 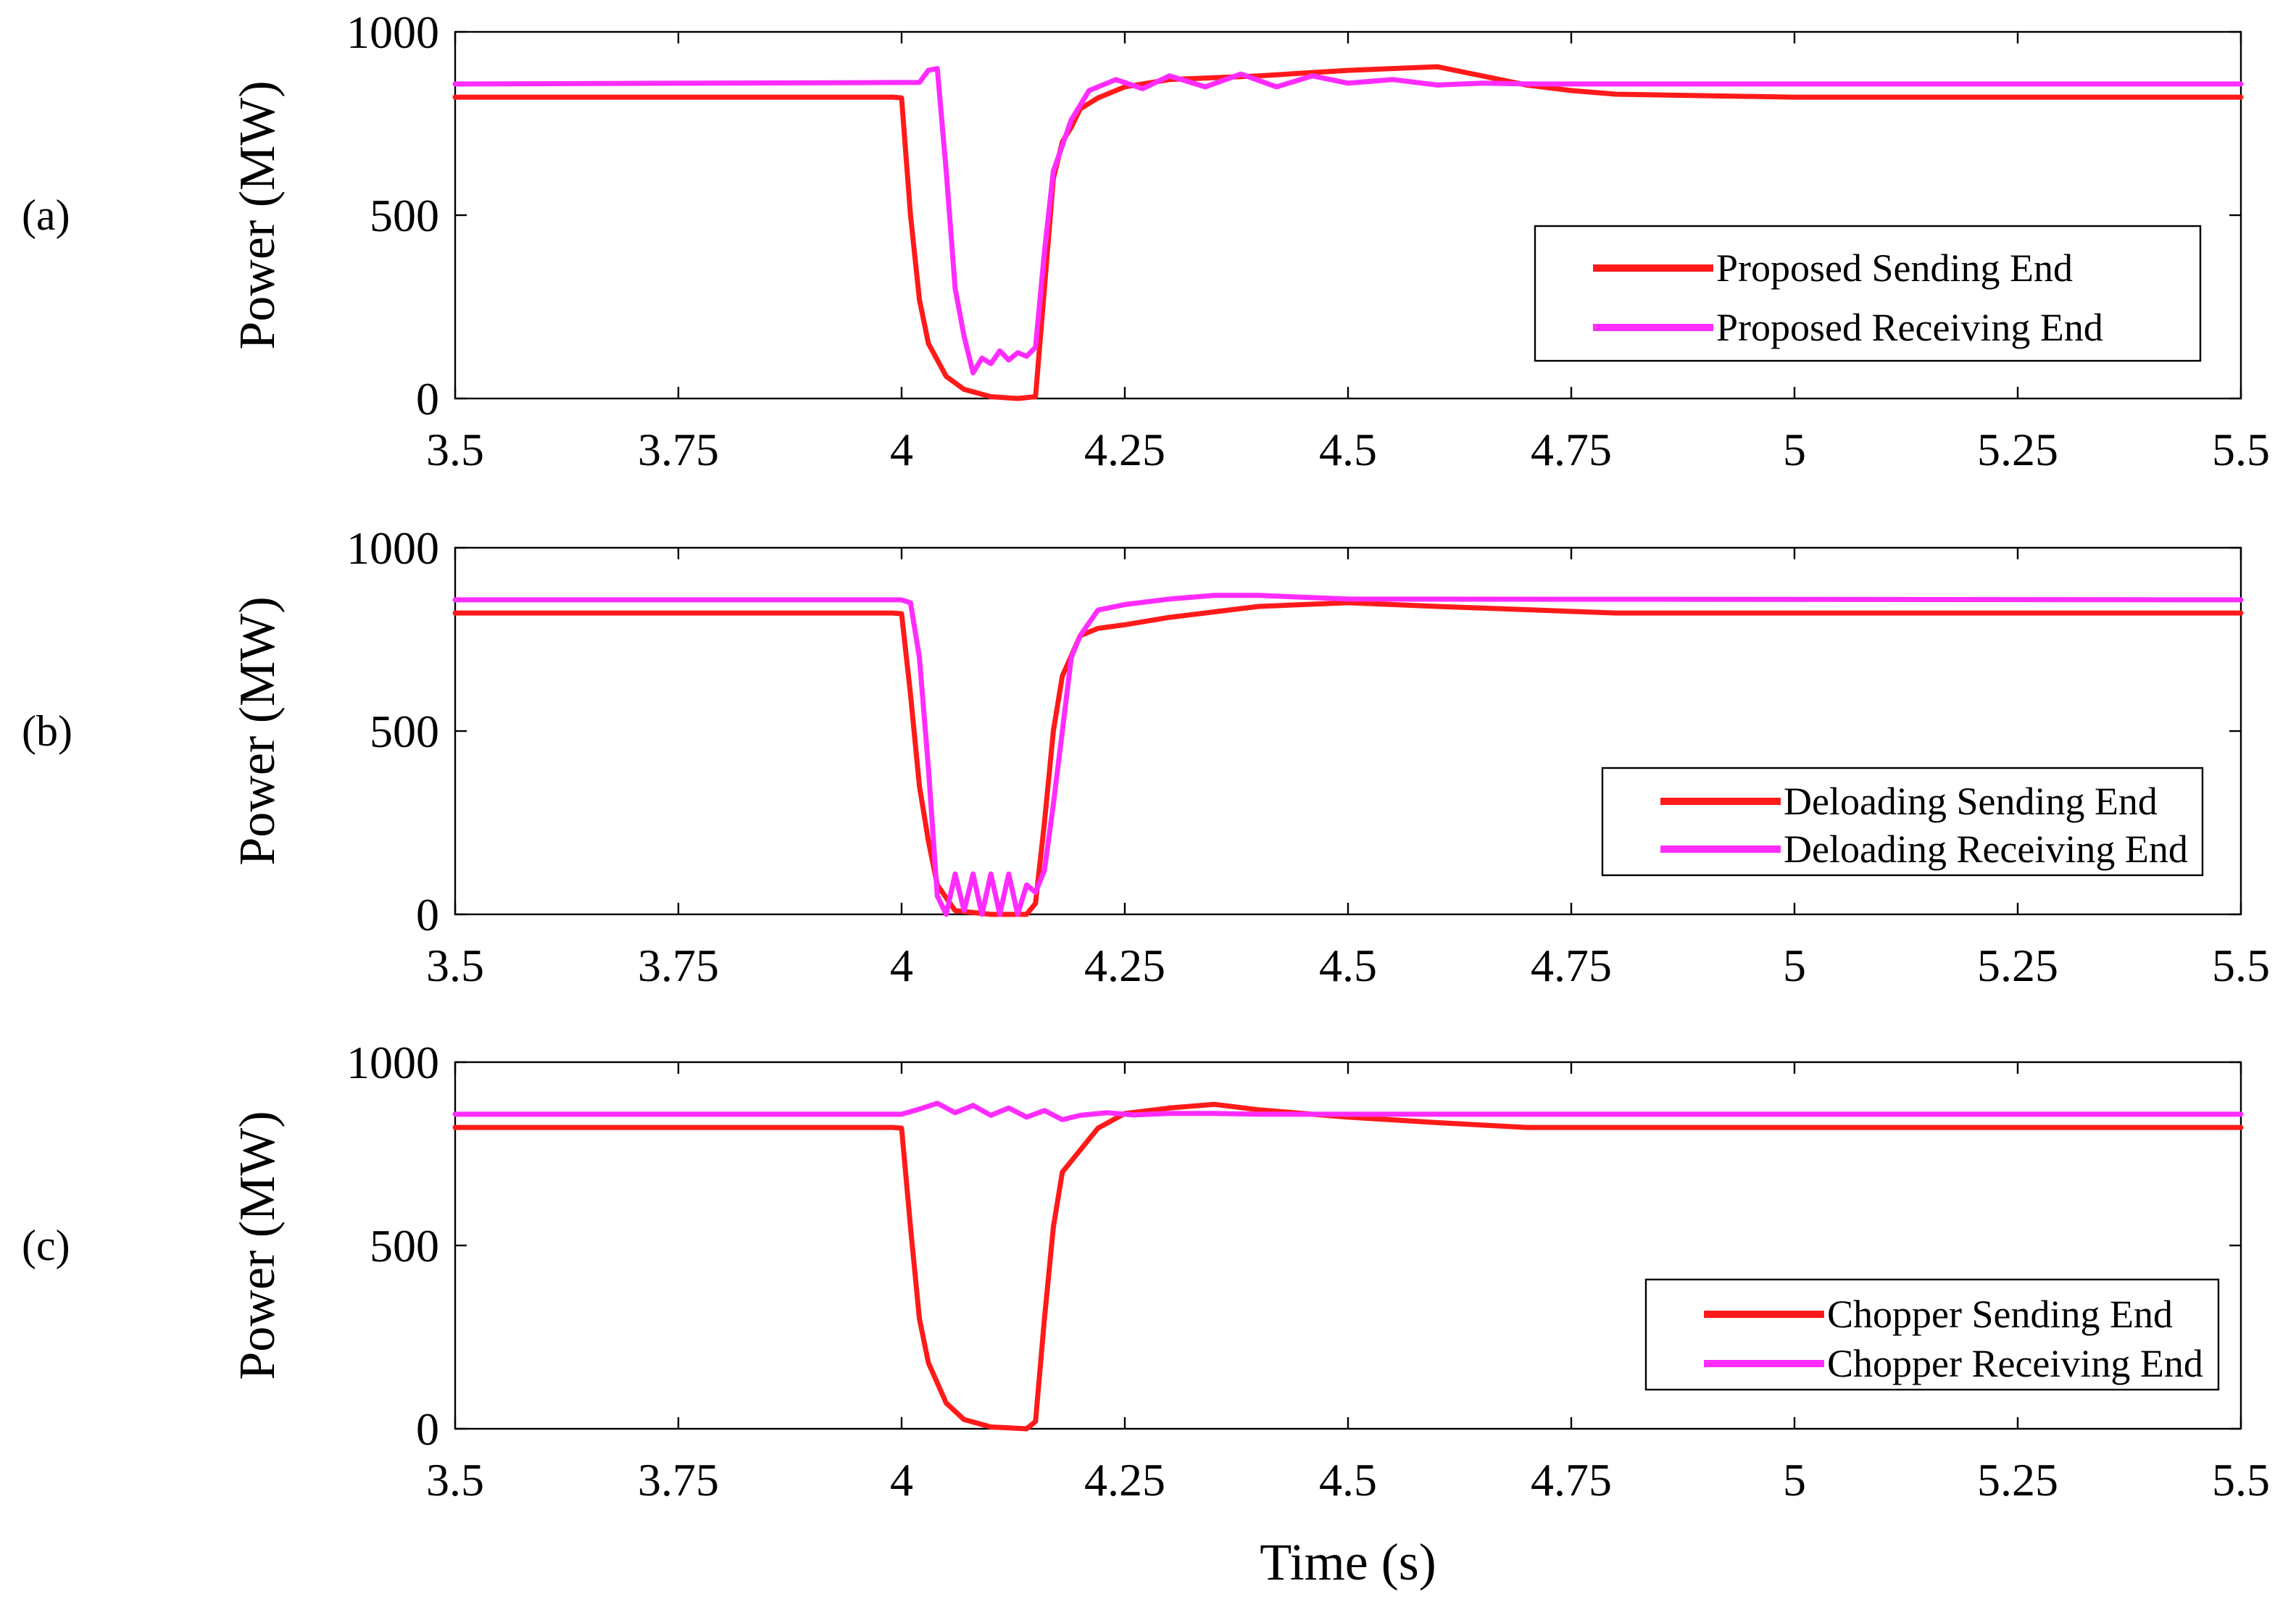 I want to click on legend-entry-label: Chopper Sending End, so click(x=2000, y=1314).